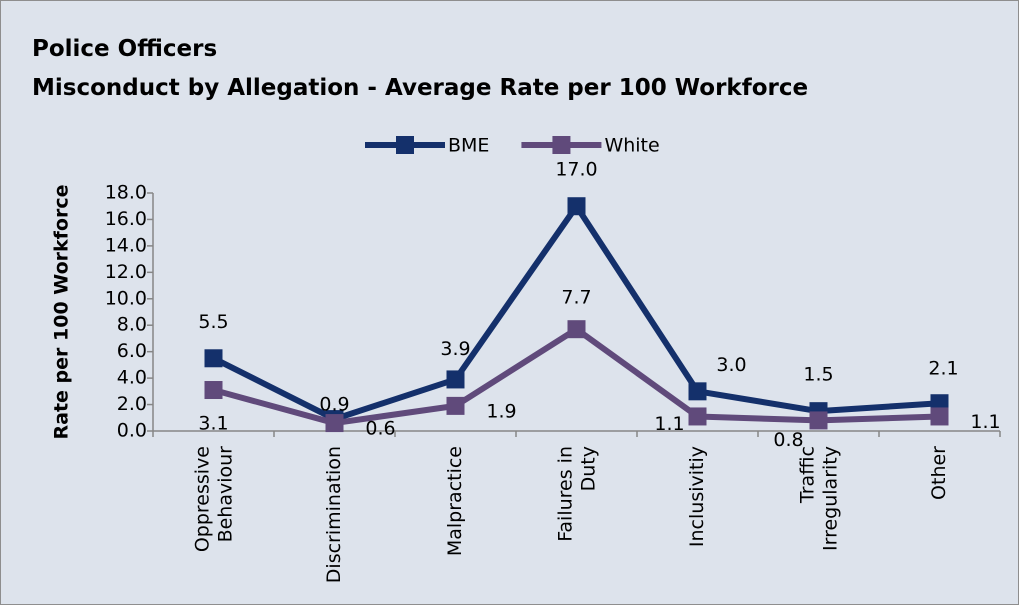 The image size is (1020, 606). I want to click on y-tick-label: 0.0, so click(132, 431).